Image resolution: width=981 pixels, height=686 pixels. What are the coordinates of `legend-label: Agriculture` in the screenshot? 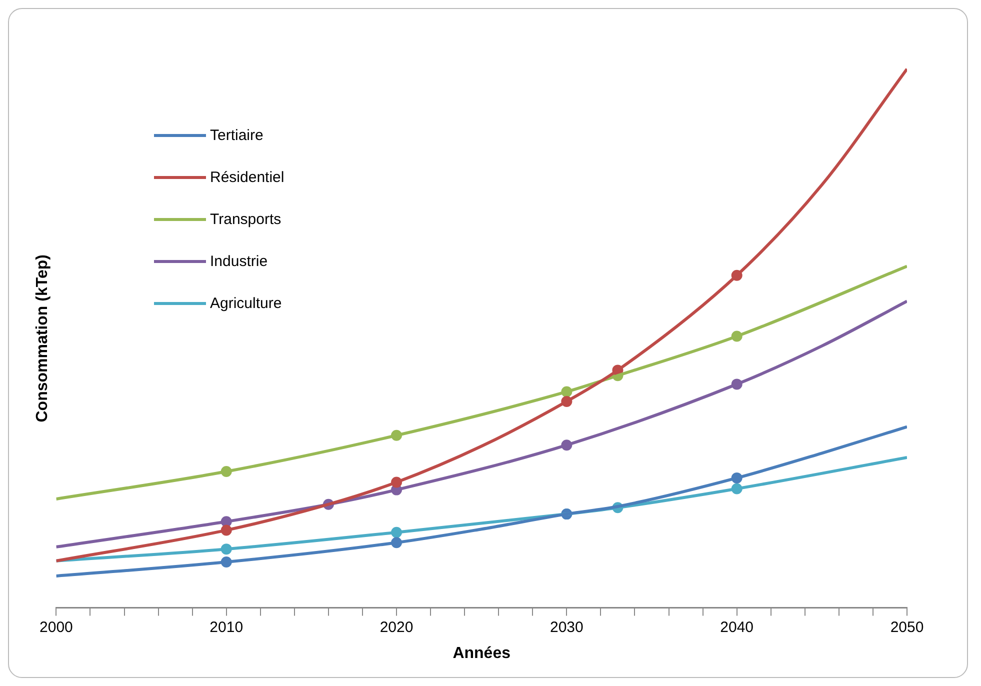 It's located at (246, 303).